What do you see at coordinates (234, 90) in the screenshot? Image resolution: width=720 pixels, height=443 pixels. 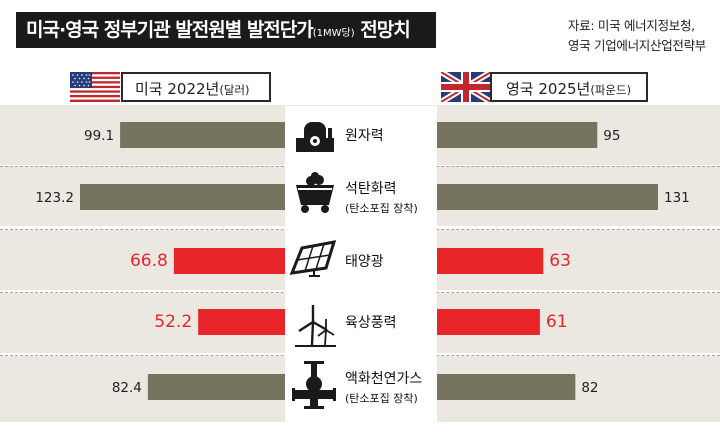 I see `legend-us-unit: (달러)` at bounding box center [234, 90].